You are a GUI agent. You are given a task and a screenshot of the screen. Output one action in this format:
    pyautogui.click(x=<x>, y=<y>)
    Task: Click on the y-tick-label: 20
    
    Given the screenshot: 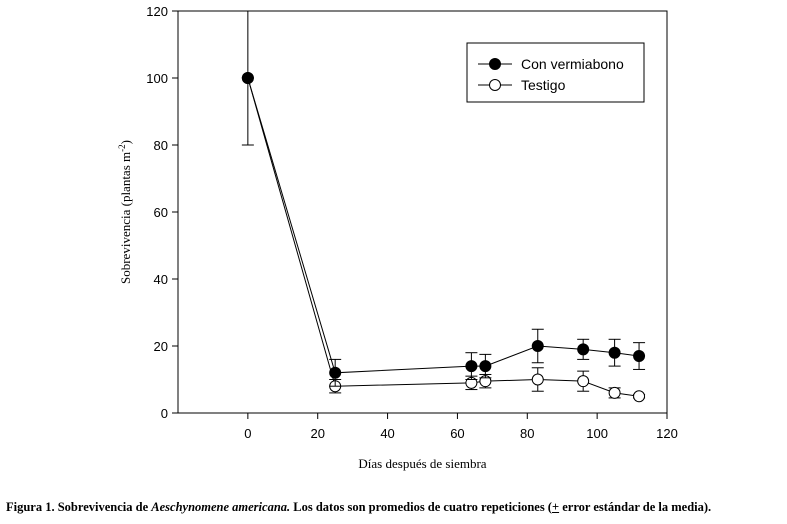 What is the action you would take?
    pyautogui.click(x=161, y=346)
    